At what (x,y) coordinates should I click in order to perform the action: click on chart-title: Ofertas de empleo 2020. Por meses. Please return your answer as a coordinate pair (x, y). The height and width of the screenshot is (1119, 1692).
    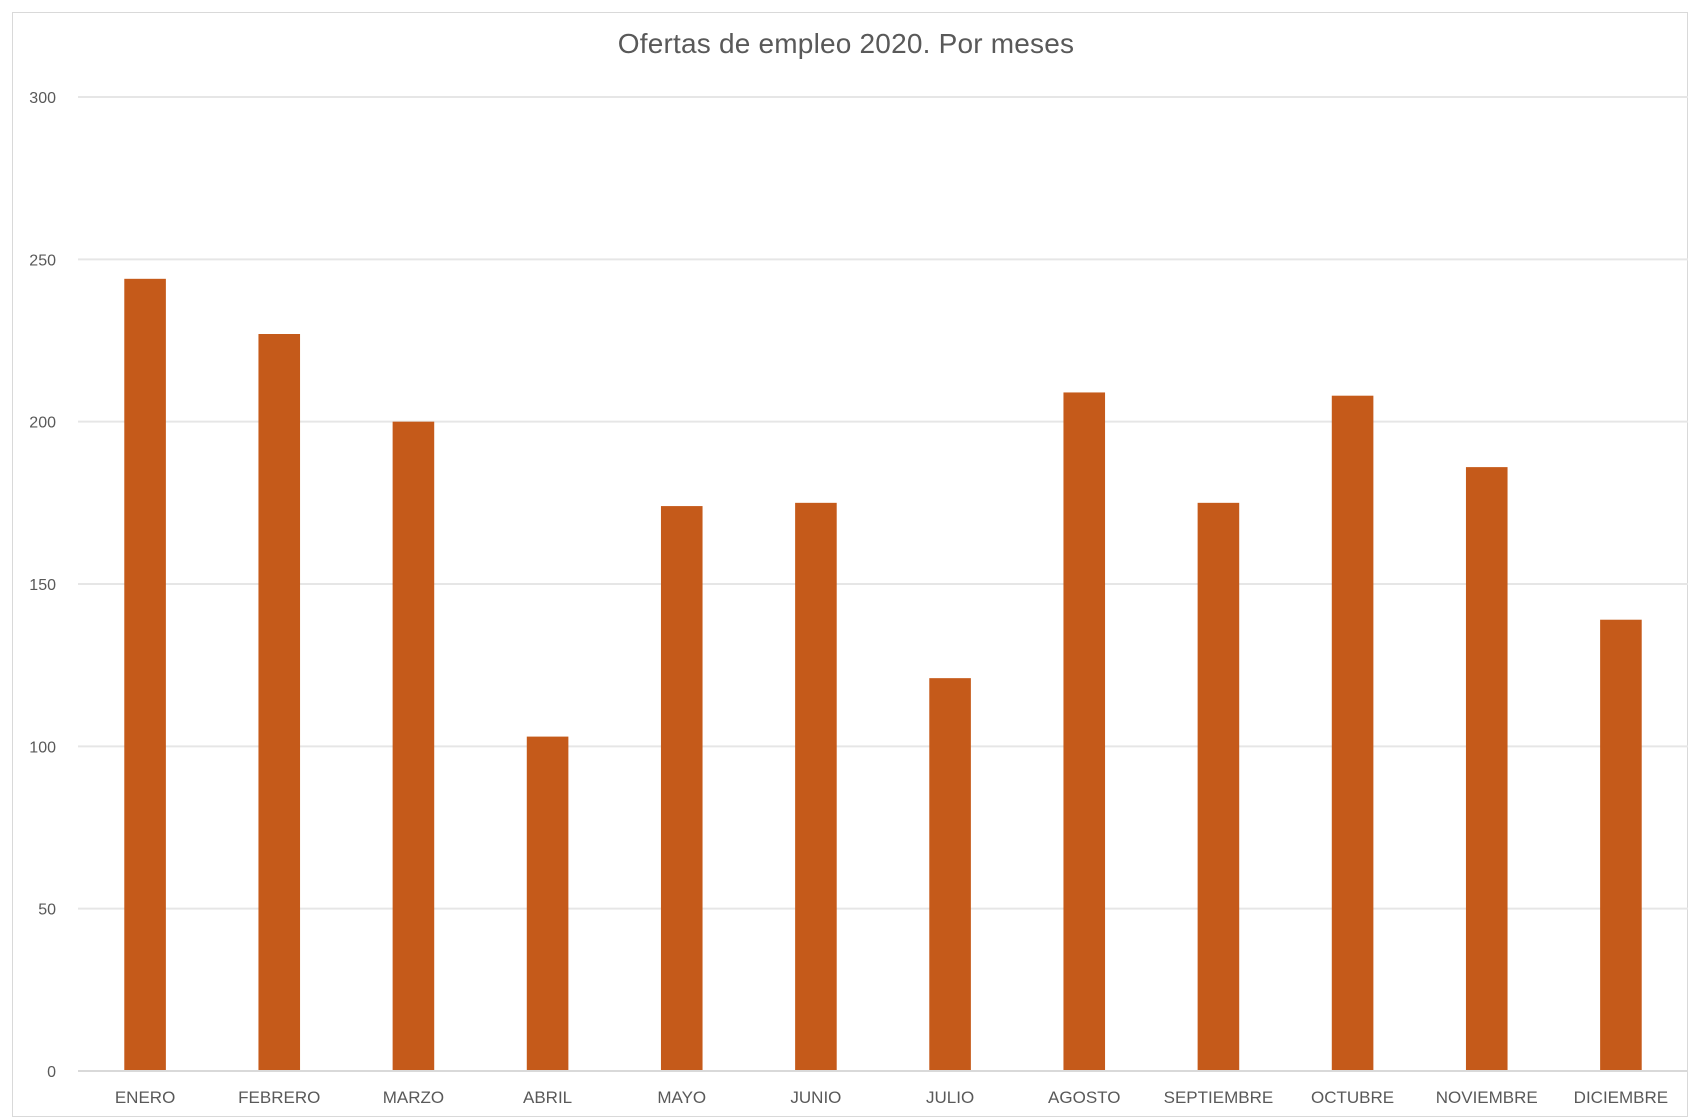
    Looking at the image, I should click on (846, 43).